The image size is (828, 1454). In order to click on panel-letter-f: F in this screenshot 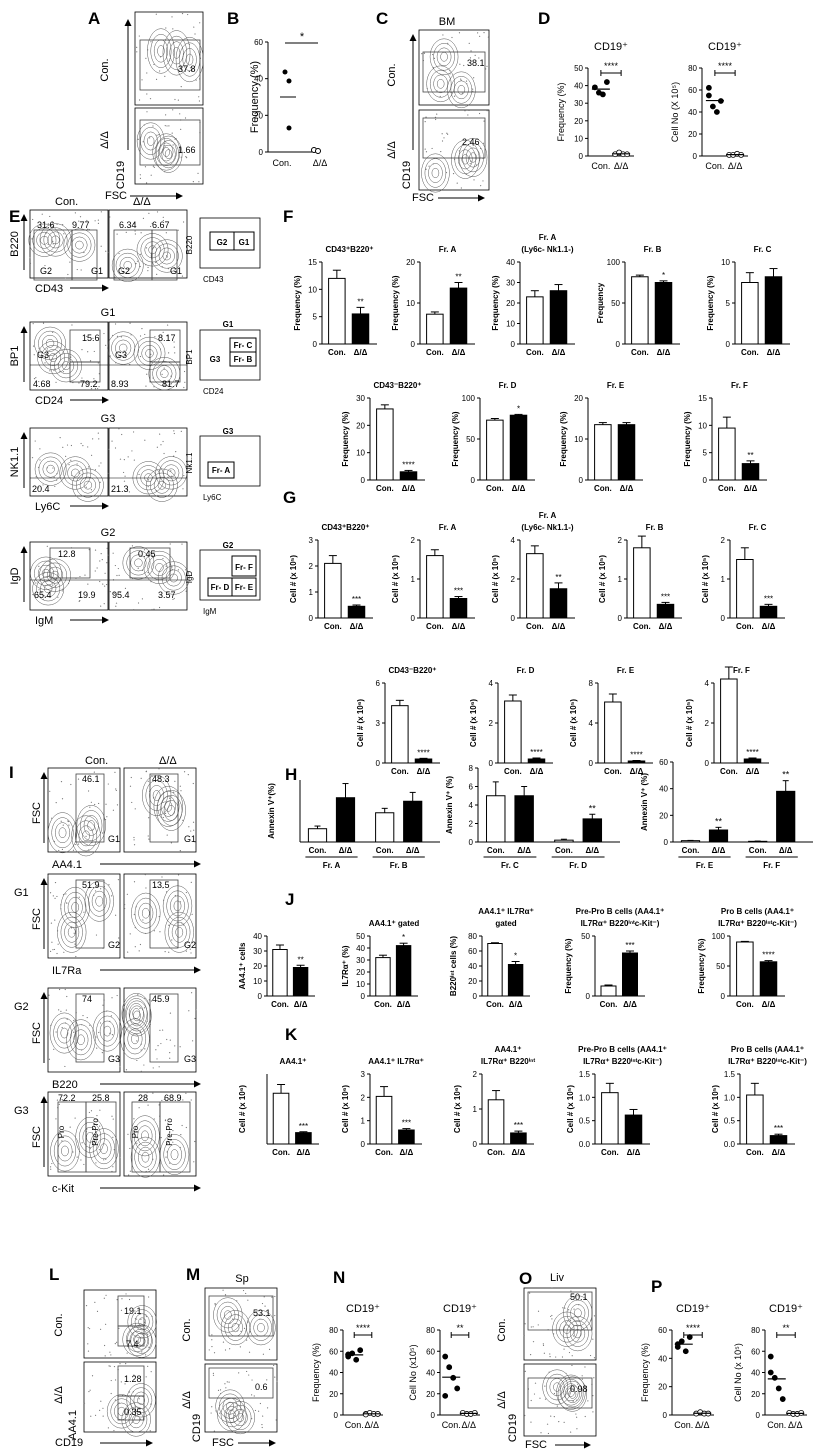, I will do `click(288, 216)`.